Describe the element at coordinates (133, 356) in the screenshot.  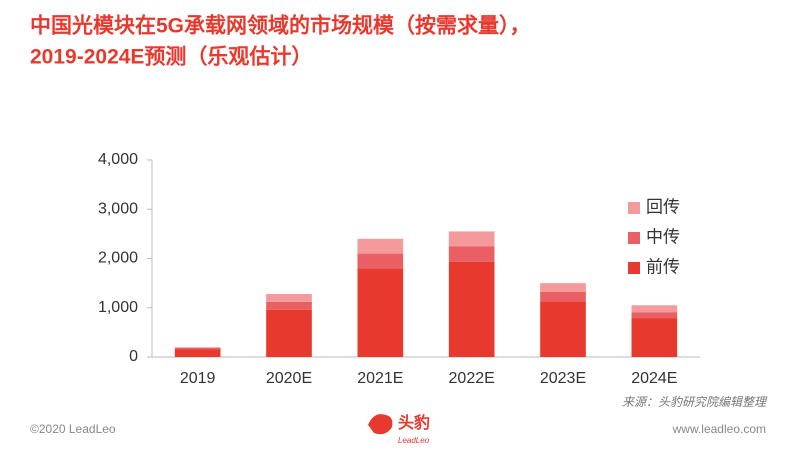
I see `y-tick-label: 0` at that location.